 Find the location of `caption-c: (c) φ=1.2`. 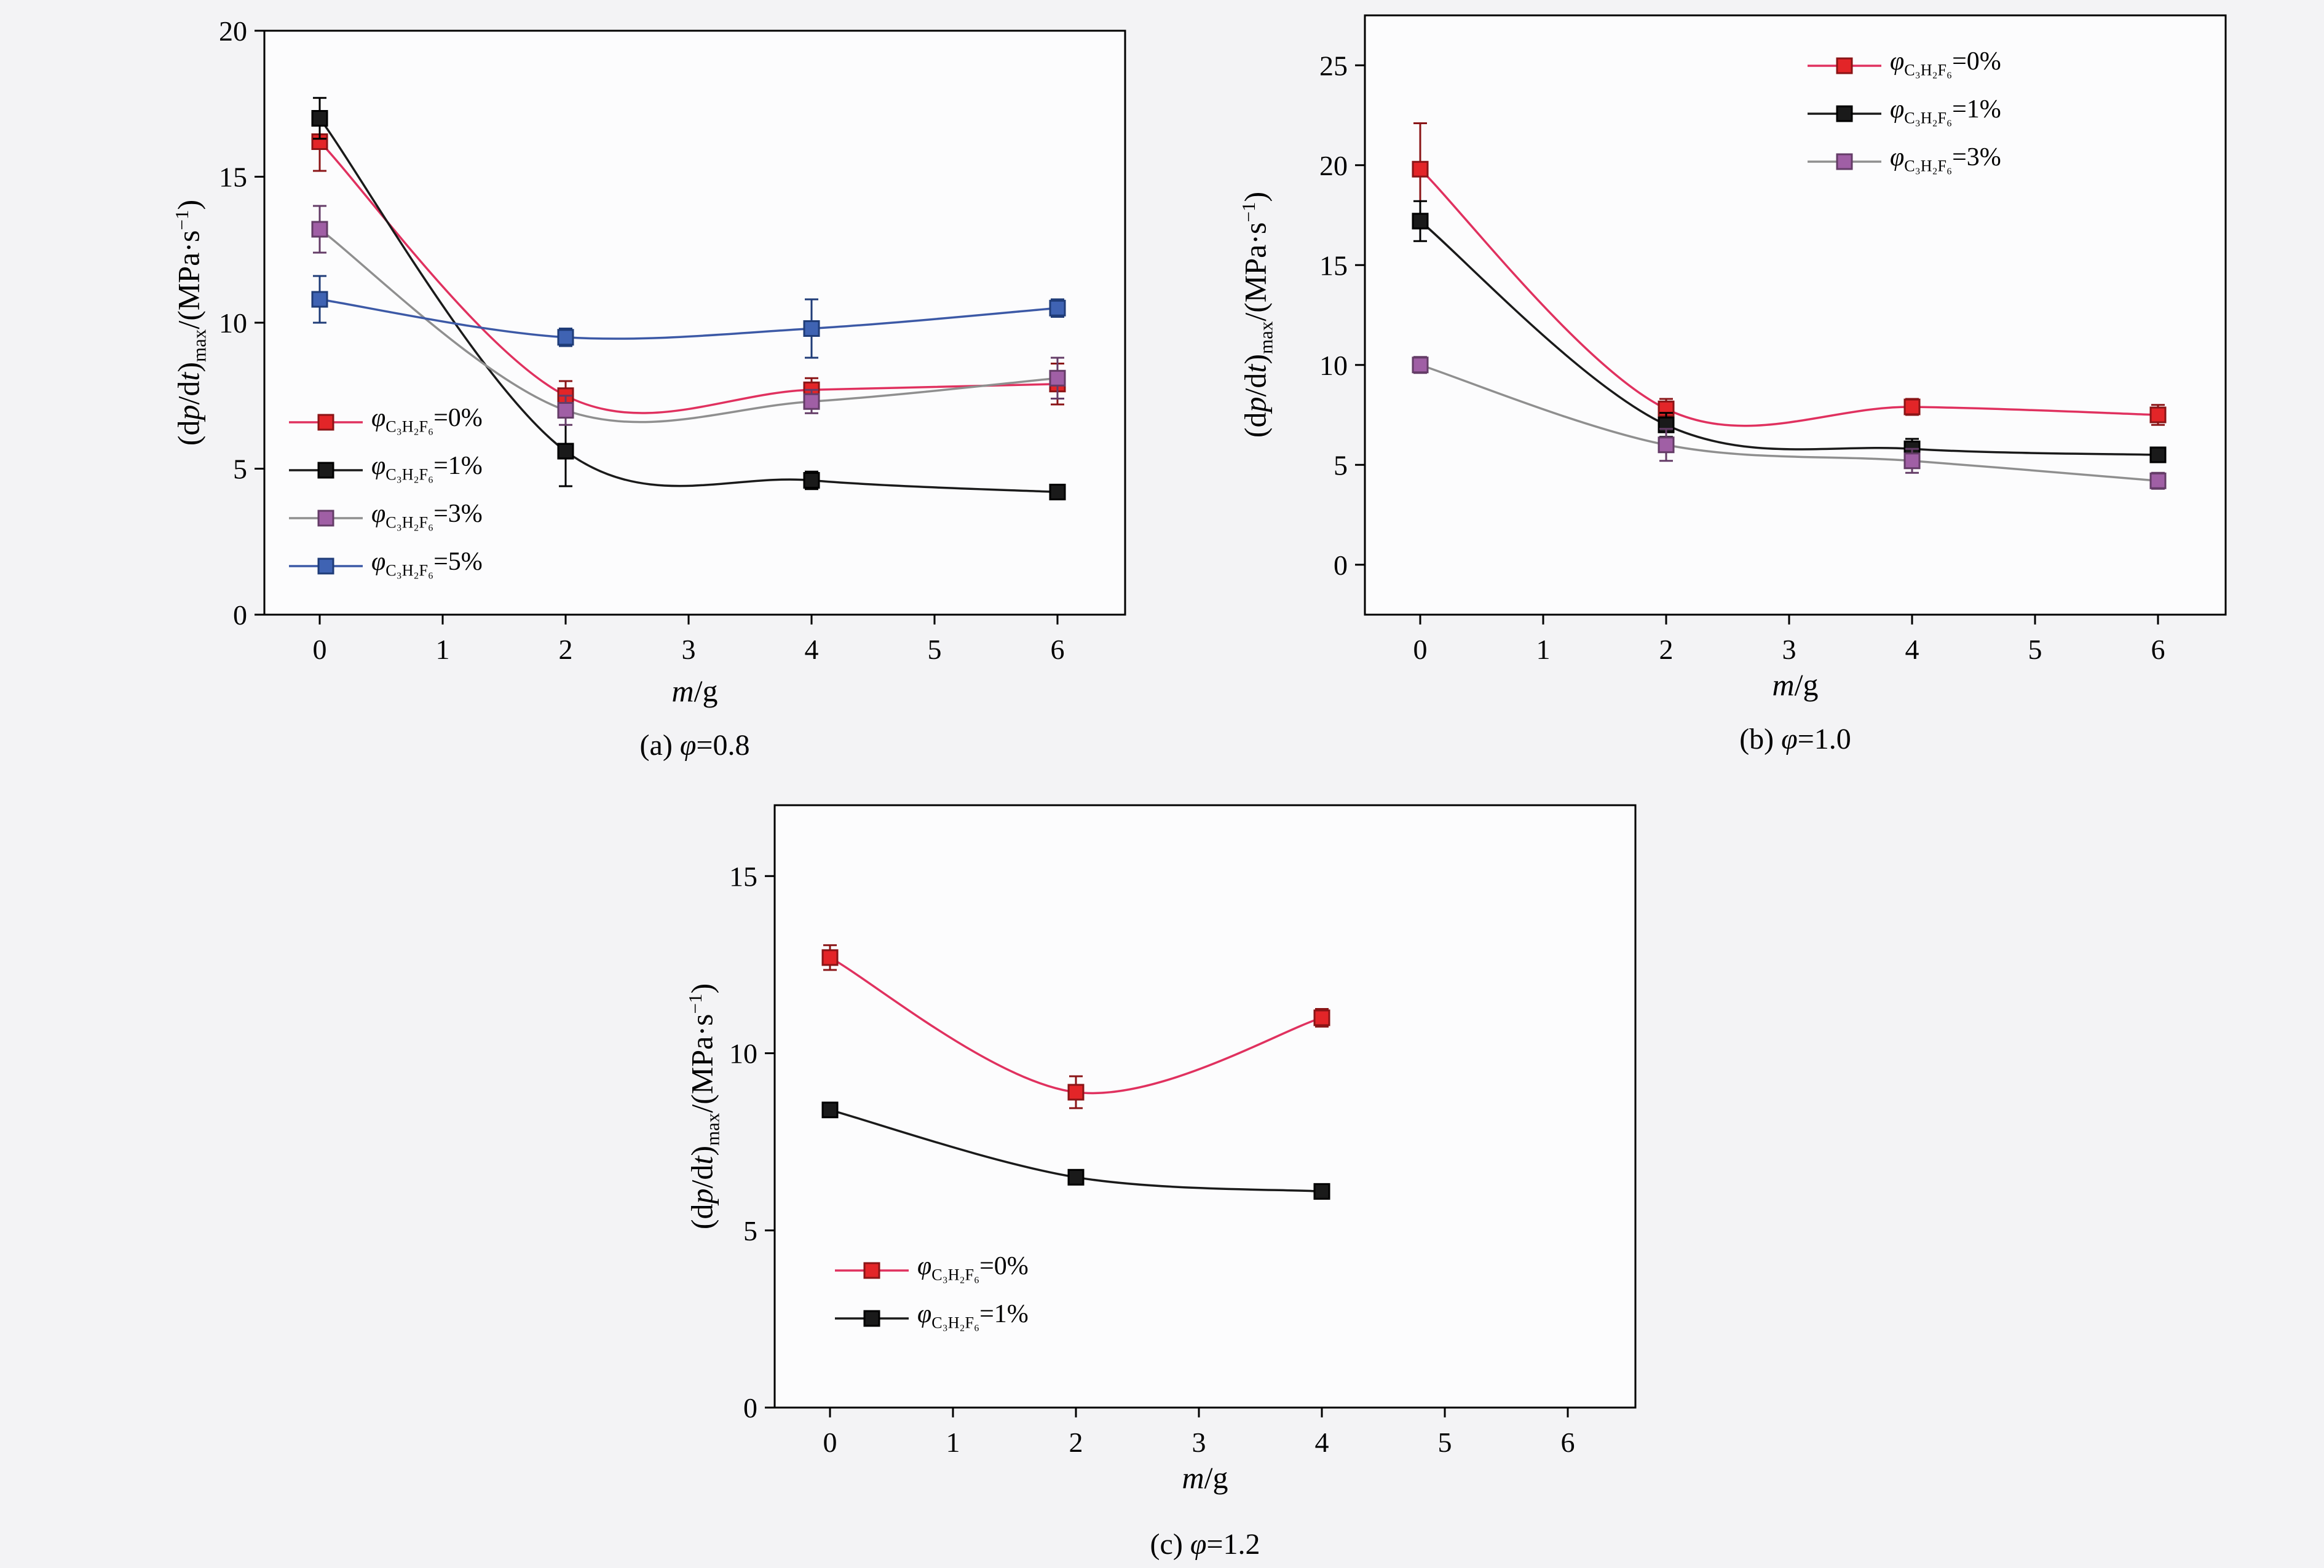

caption-c: (c) φ=1.2 is located at coordinates (1205, 1544).